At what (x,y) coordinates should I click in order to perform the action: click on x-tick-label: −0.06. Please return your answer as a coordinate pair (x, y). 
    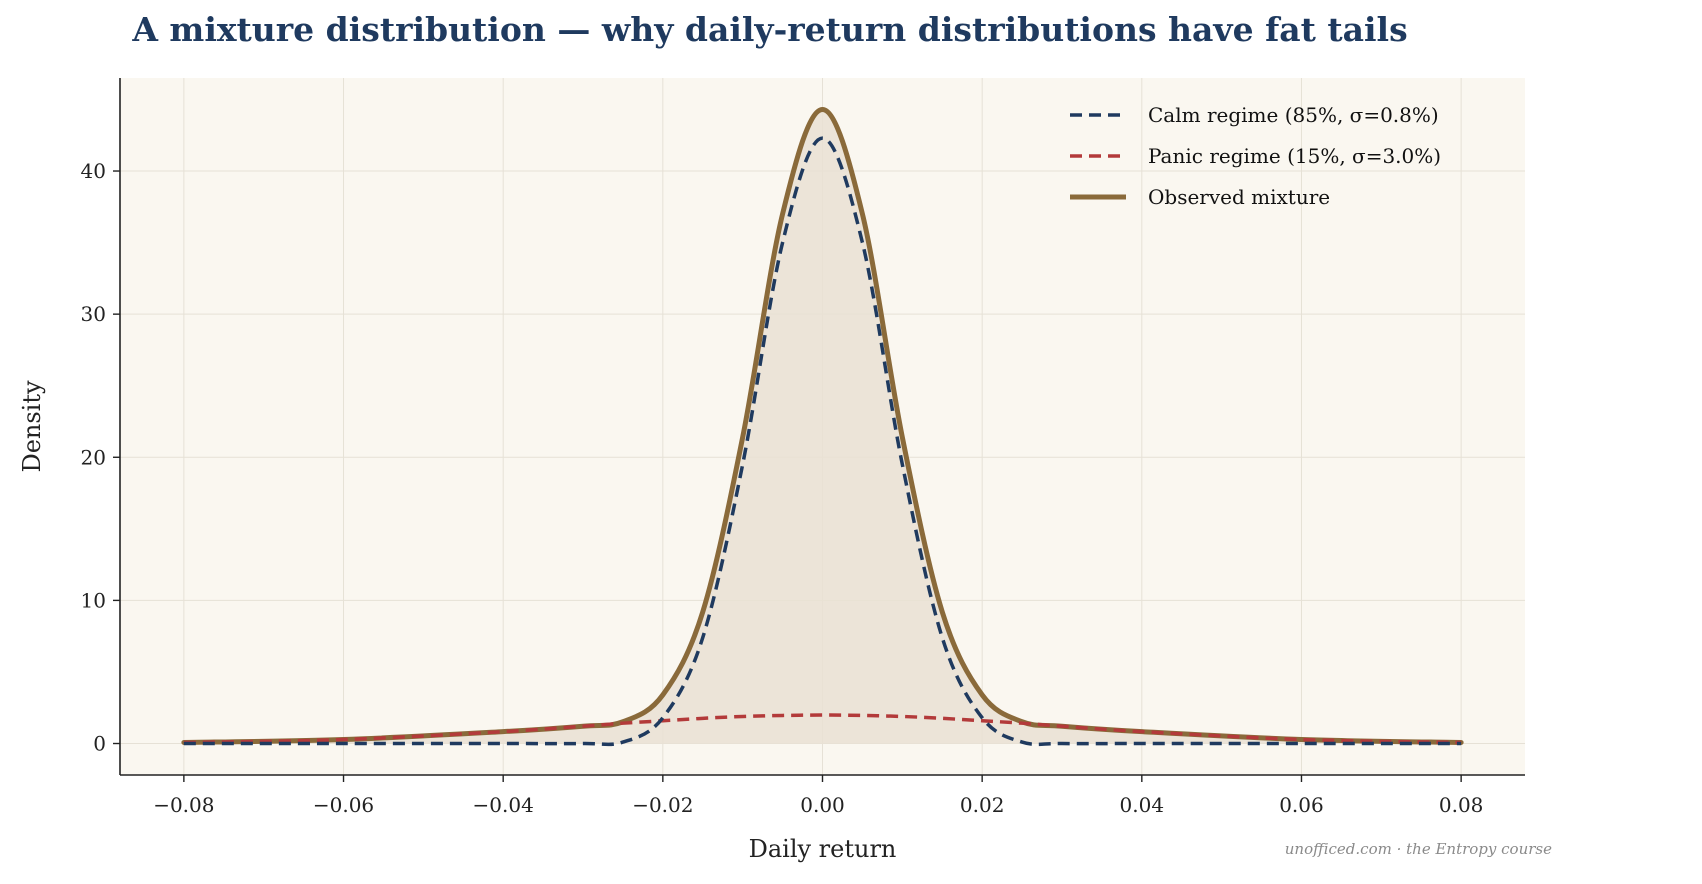
    Looking at the image, I should click on (343, 805).